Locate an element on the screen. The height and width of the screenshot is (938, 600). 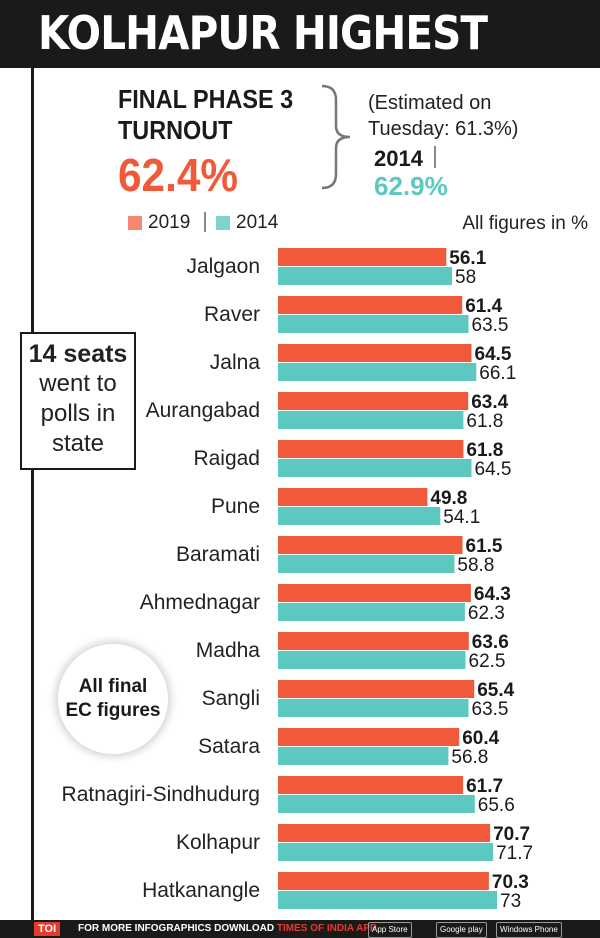
seats-note-line1: 14 seats is located at coordinates (78, 354).